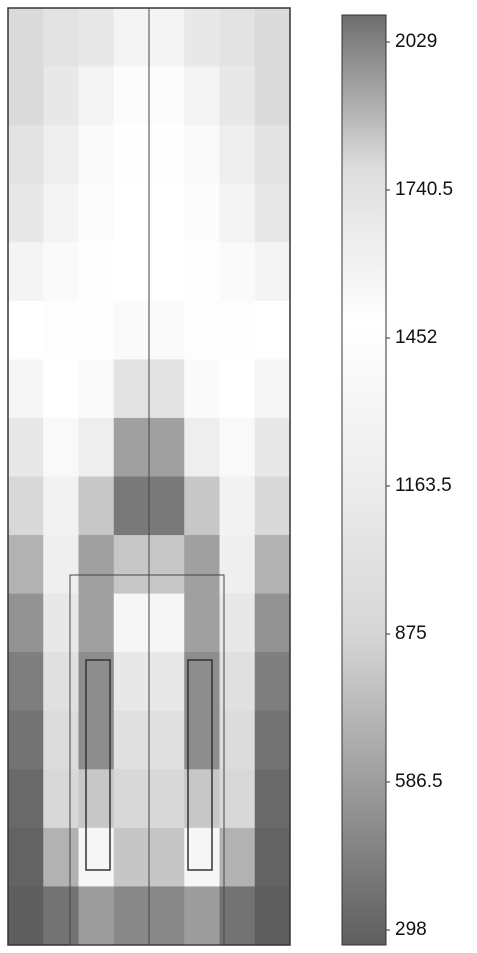  Describe the element at coordinates (416, 41) in the screenshot. I see `colorbar-tick-label: 2029` at that location.